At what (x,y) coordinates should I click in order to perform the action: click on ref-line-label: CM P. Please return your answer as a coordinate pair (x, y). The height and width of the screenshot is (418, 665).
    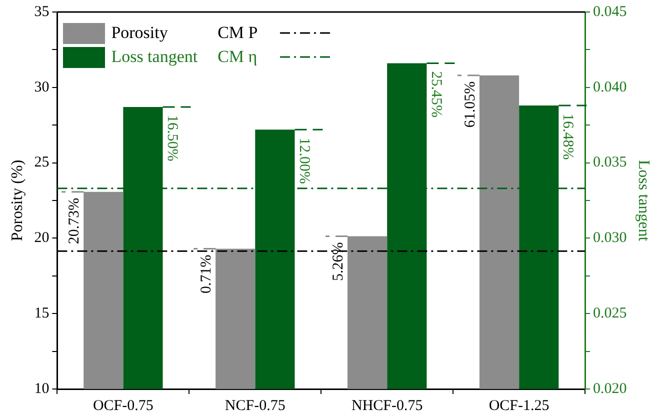
    Looking at the image, I should click on (238, 33).